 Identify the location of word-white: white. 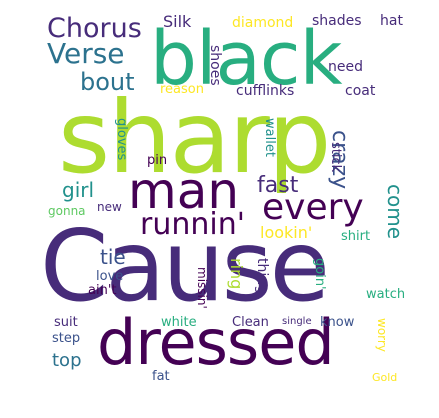
(179, 322).